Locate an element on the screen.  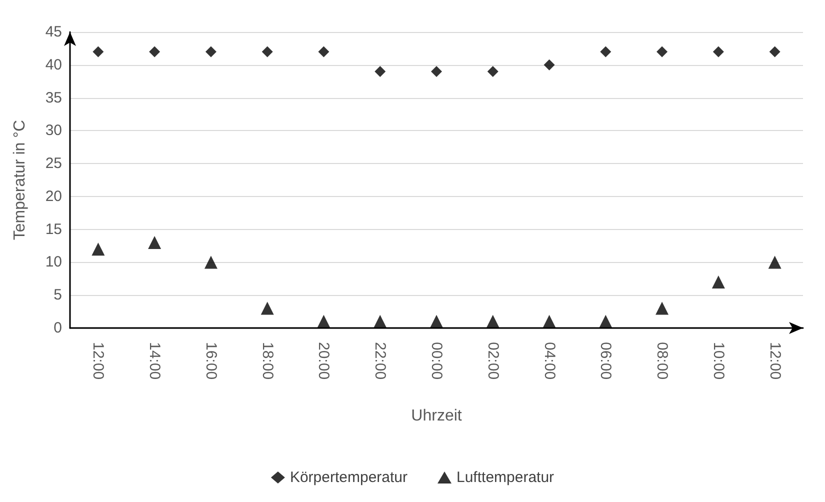
x-tick-label: 06:00 is located at coordinates (605, 361).